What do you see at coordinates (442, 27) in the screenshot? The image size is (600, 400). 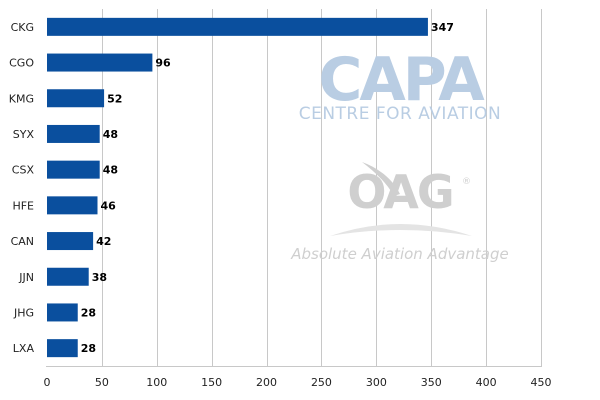 I see `data-label: 347` at bounding box center [442, 27].